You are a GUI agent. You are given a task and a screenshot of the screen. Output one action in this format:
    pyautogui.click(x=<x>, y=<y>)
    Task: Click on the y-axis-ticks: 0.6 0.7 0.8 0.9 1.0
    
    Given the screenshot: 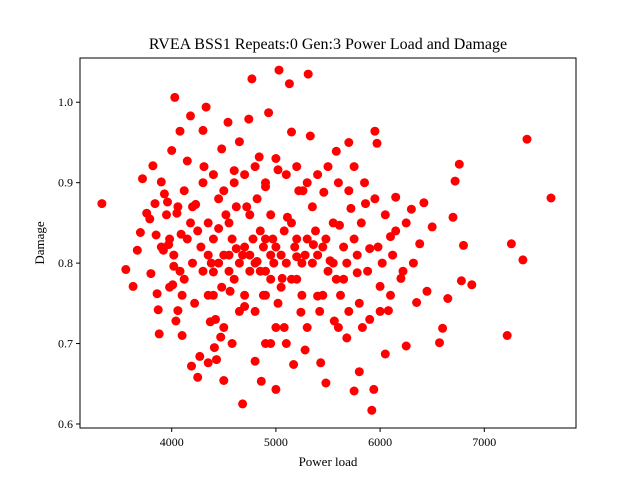 What is the action you would take?
    pyautogui.click(x=69, y=263)
    